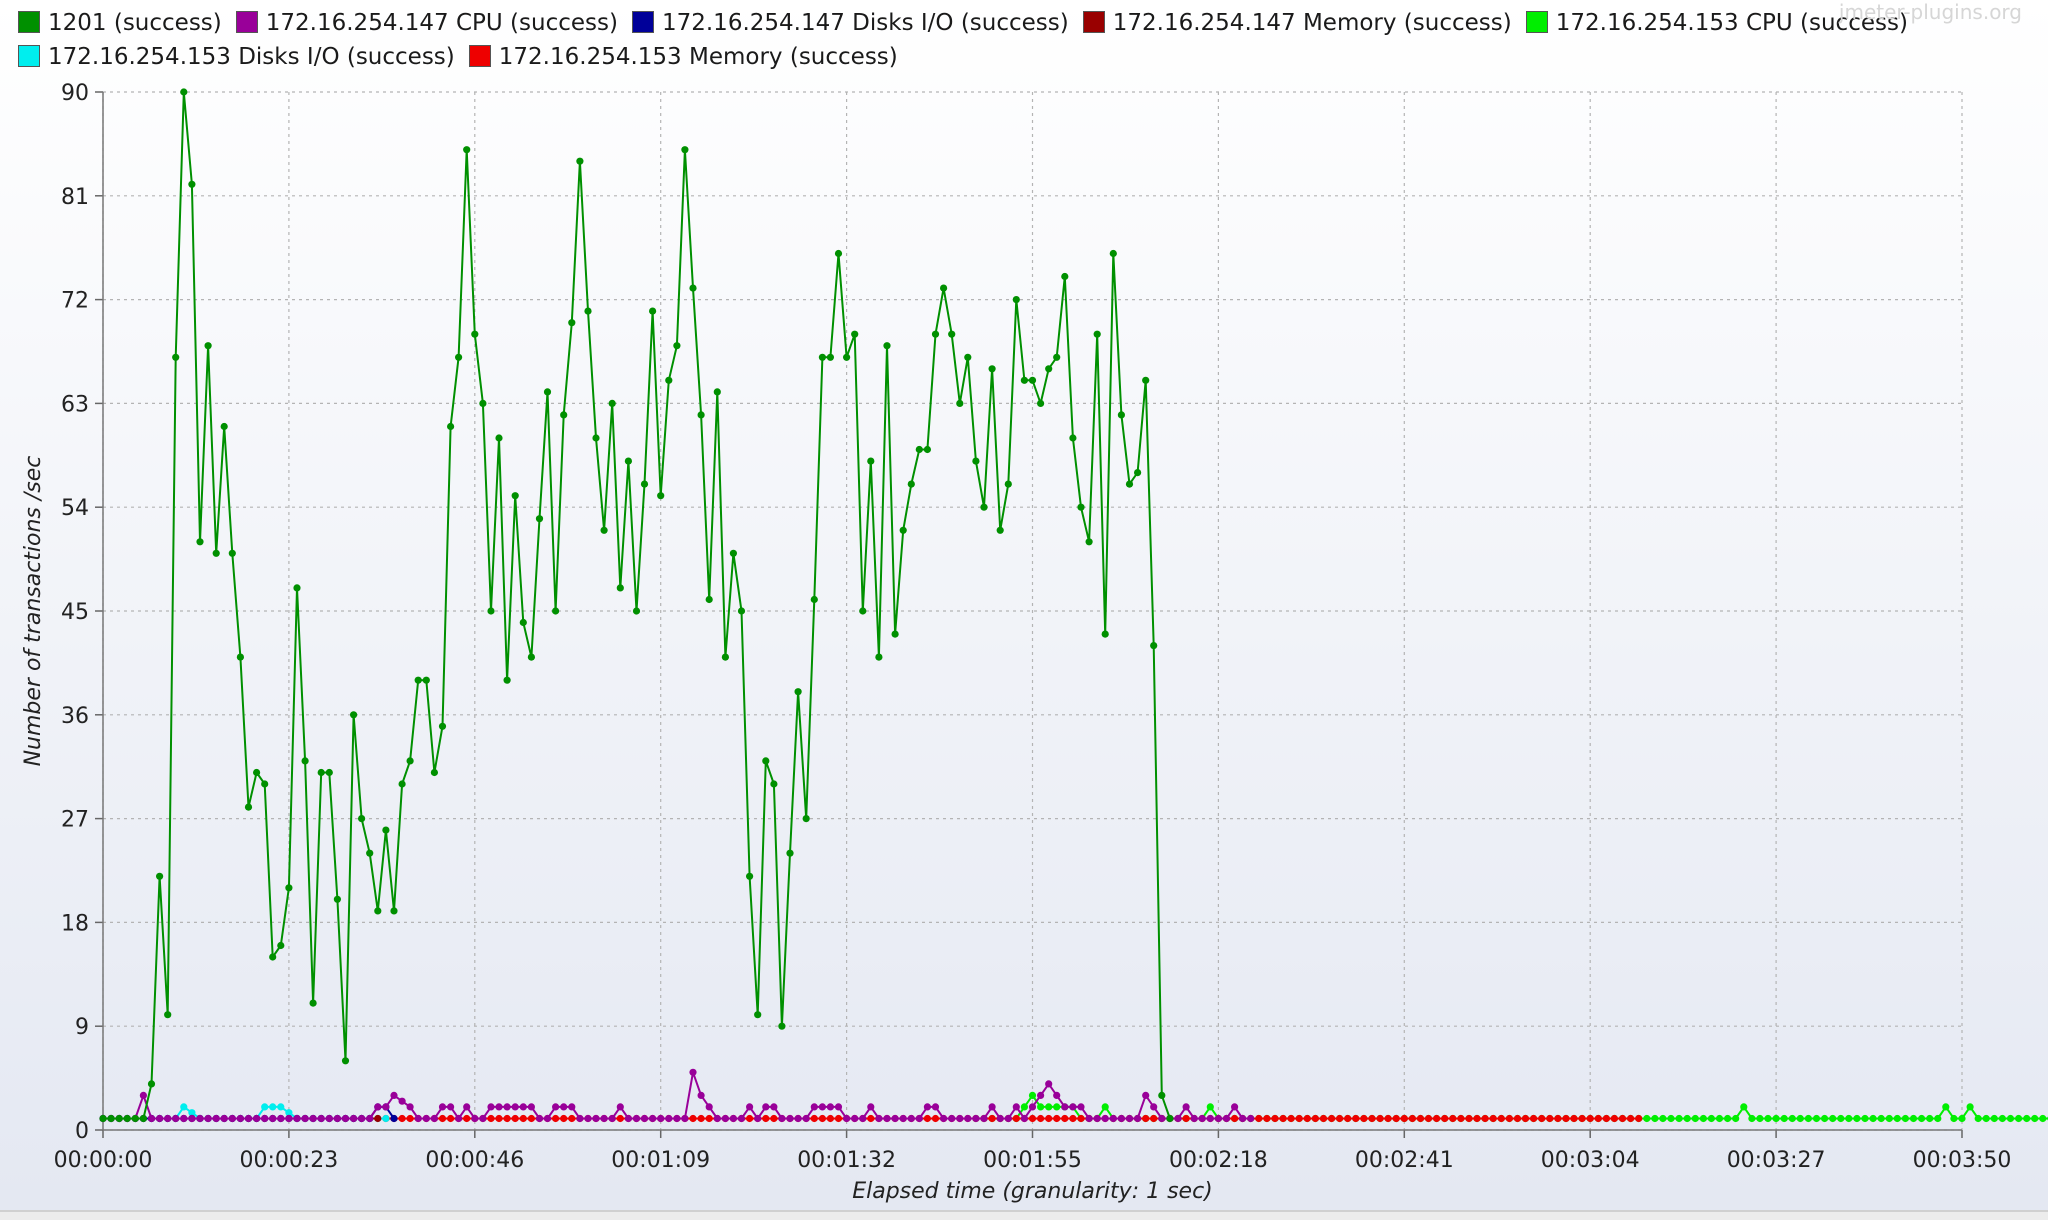 This screenshot has height=1220, width=2048. What do you see at coordinates (75, 404) in the screenshot?
I see `y-tick-label: 63` at bounding box center [75, 404].